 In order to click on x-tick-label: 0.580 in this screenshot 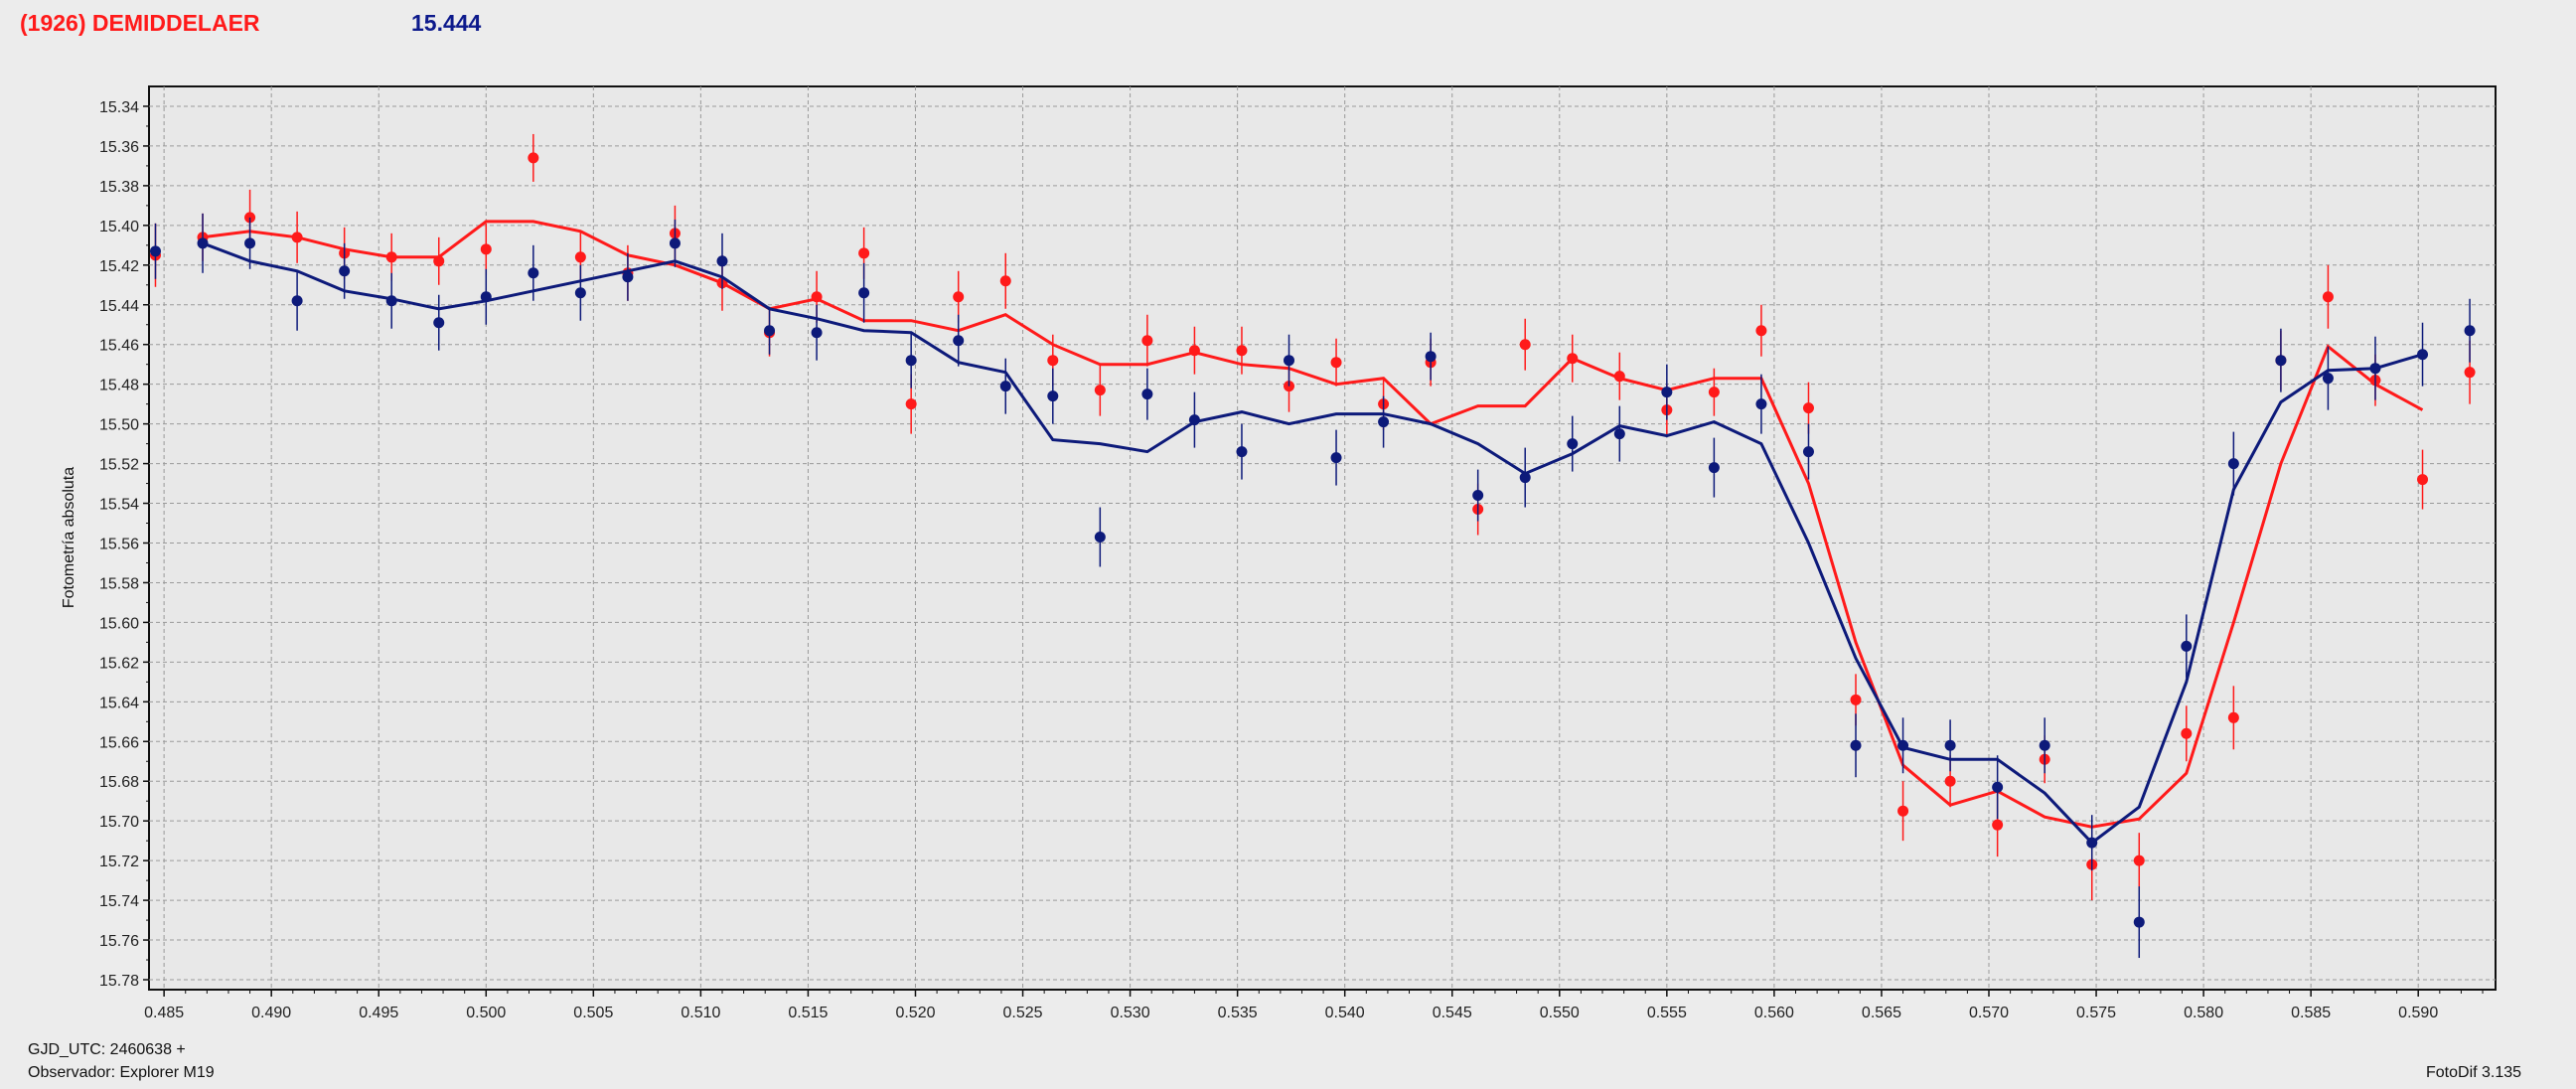, I will do `click(2203, 1013)`.